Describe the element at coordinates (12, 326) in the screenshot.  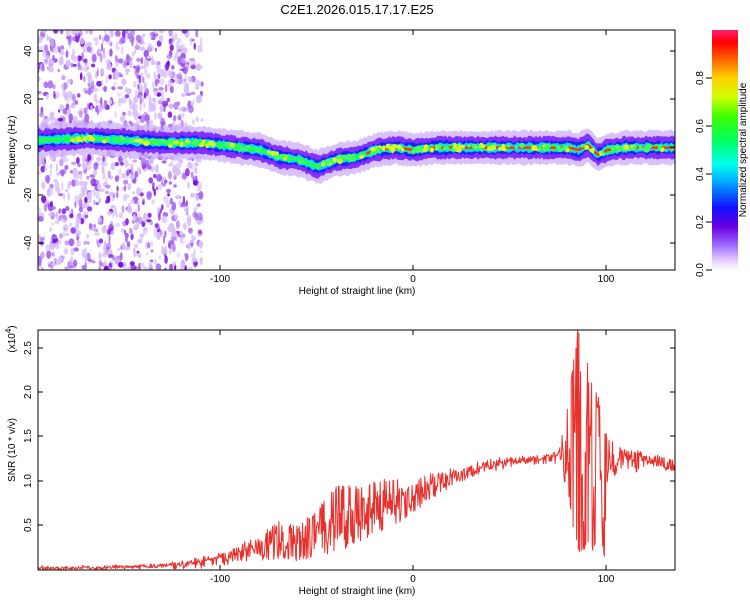
I see `snr-scale-suffix: )` at that location.